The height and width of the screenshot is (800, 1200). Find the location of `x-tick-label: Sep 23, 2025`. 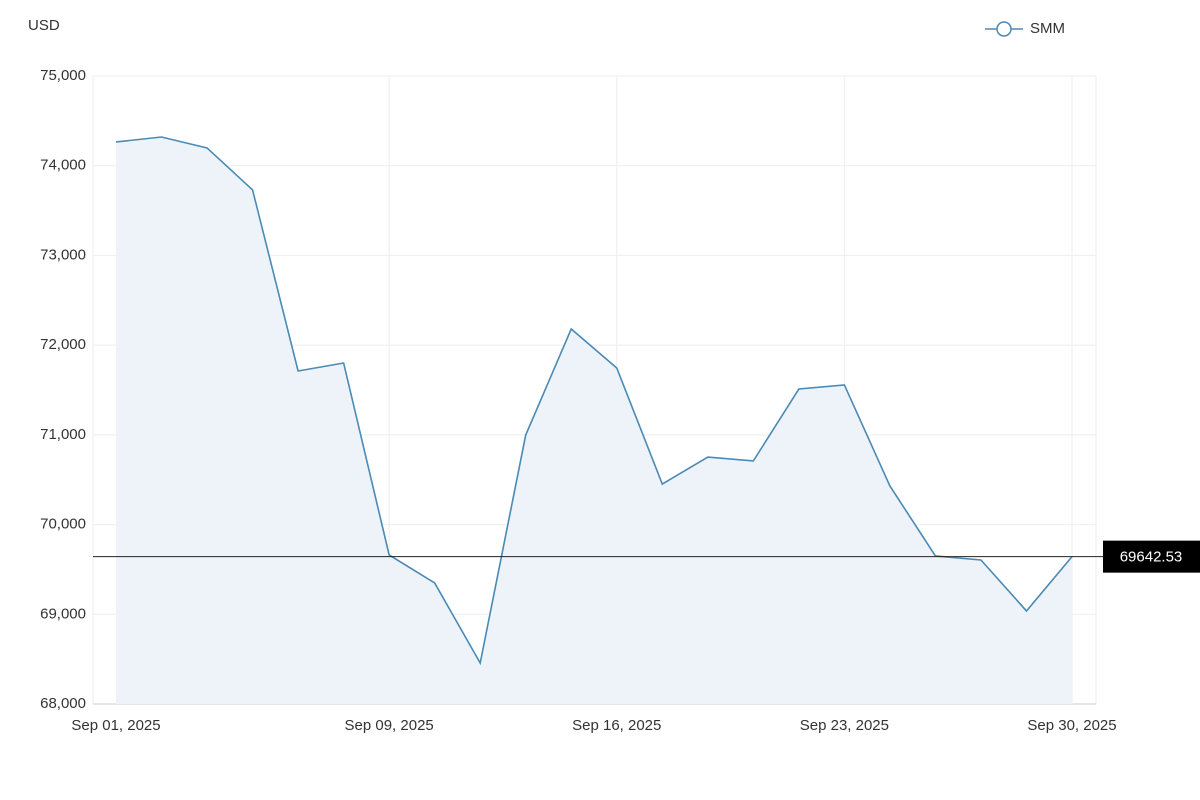

x-tick-label: Sep 23, 2025 is located at coordinates (844, 725).